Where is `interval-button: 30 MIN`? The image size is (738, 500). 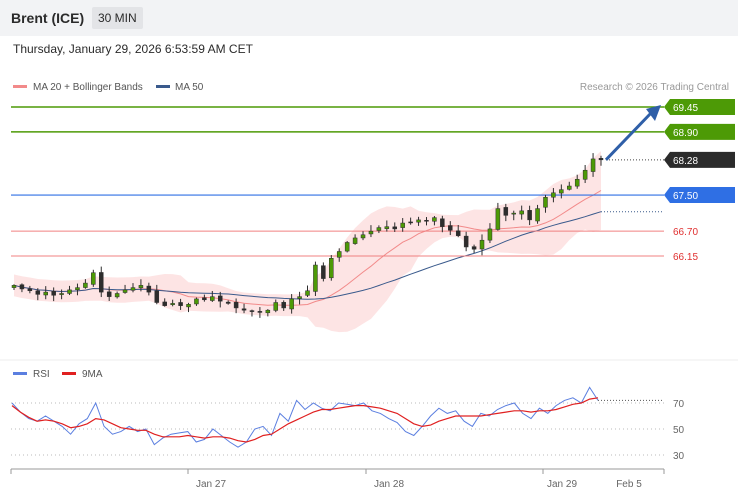
interval-button: 30 MIN is located at coordinates (117, 18).